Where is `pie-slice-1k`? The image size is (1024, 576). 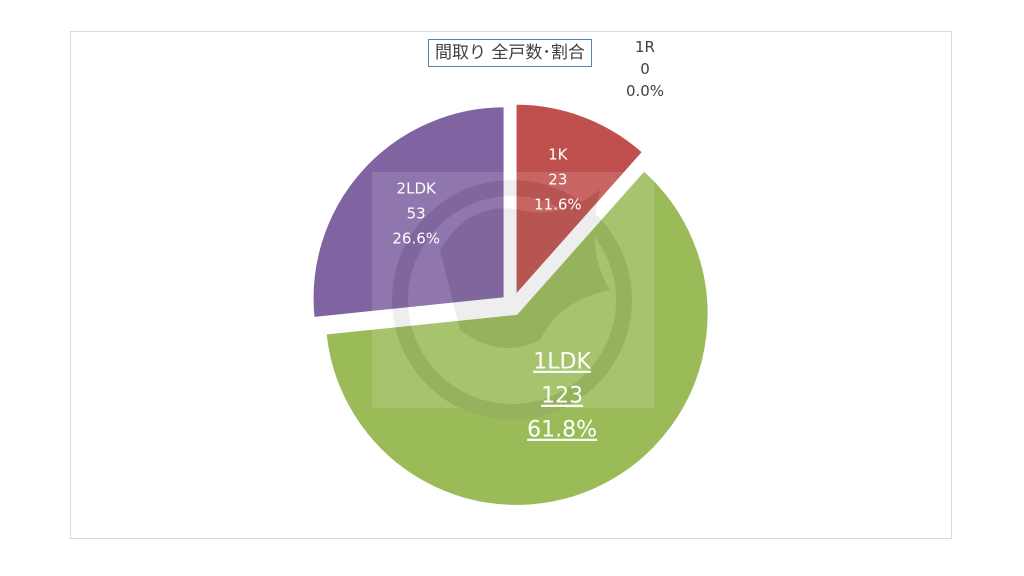 pie-slice-1k is located at coordinates (579, 200).